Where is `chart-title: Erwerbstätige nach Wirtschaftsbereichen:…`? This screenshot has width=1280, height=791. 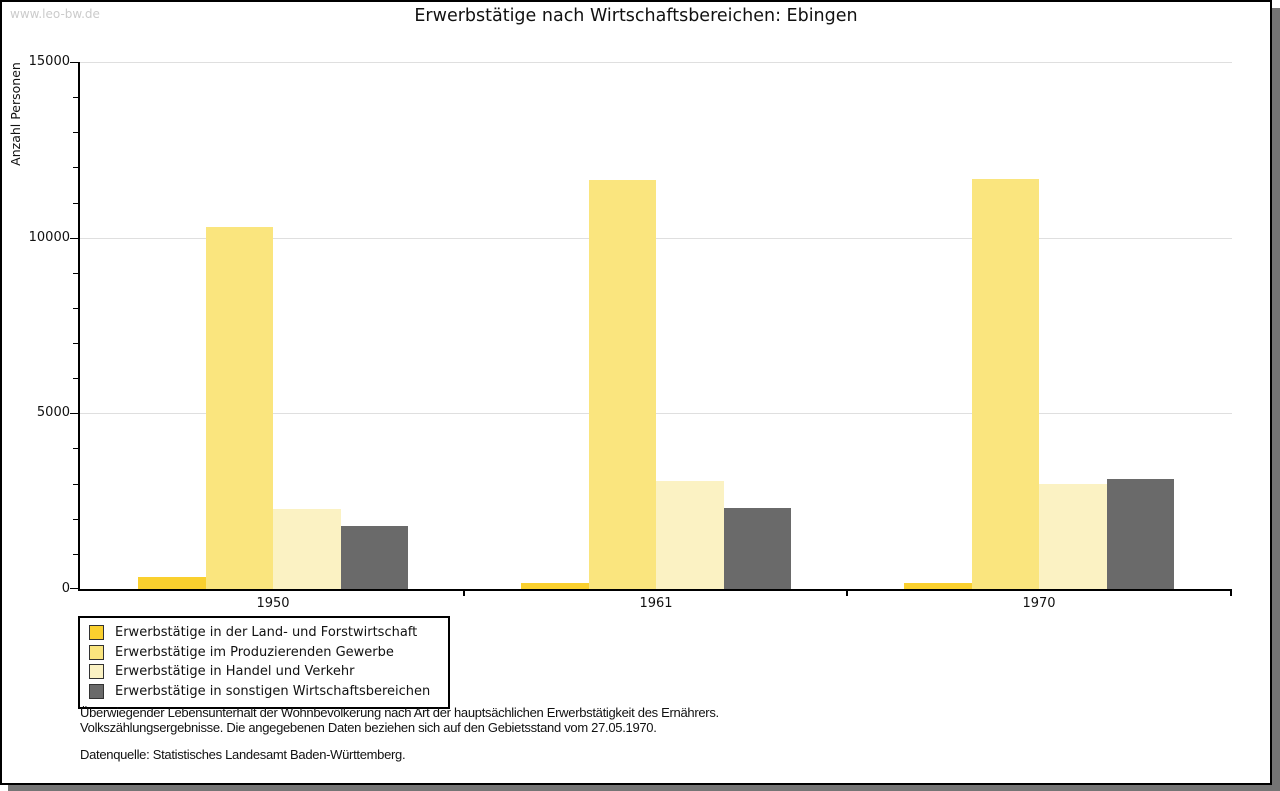
chart-title: Erwerbstätige nach Wirtschaftsbereichen:… is located at coordinates (636, 16).